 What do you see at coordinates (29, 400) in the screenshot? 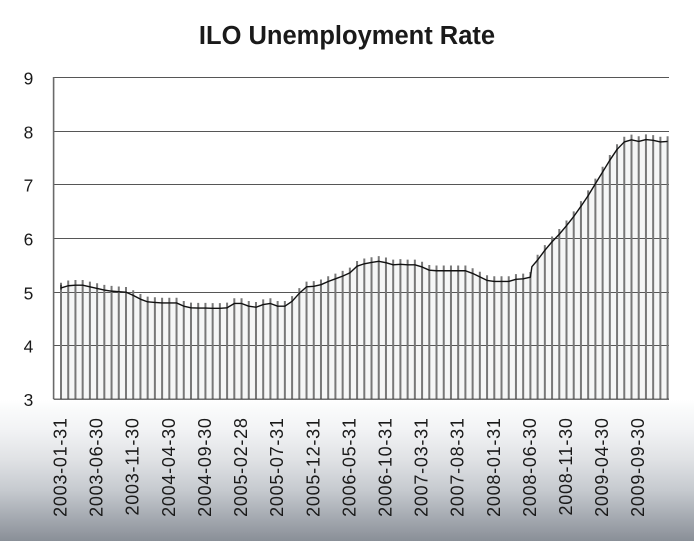
I see `svg-text: 3` at bounding box center [29, 400].